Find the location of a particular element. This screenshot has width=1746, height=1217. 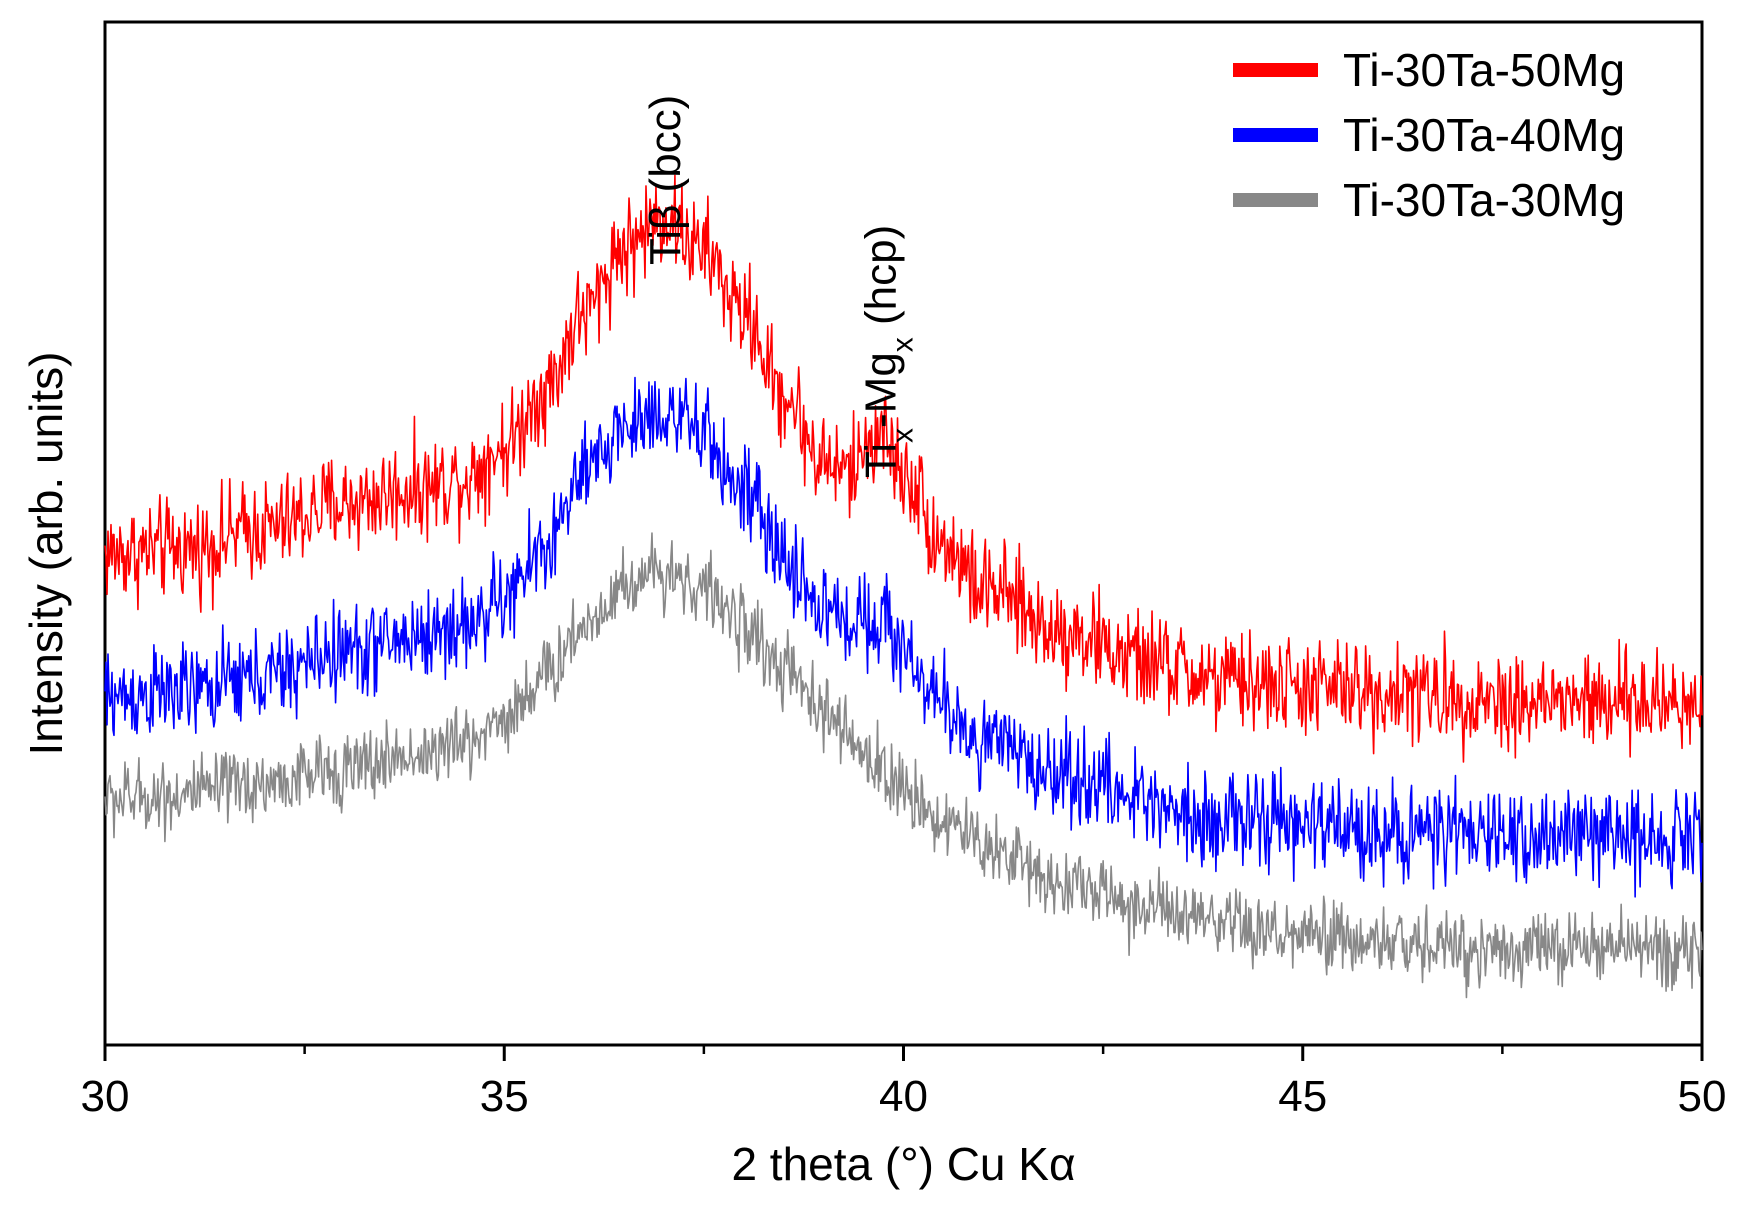

x-tick-label: 35 is located at coordinates (504, 1096).